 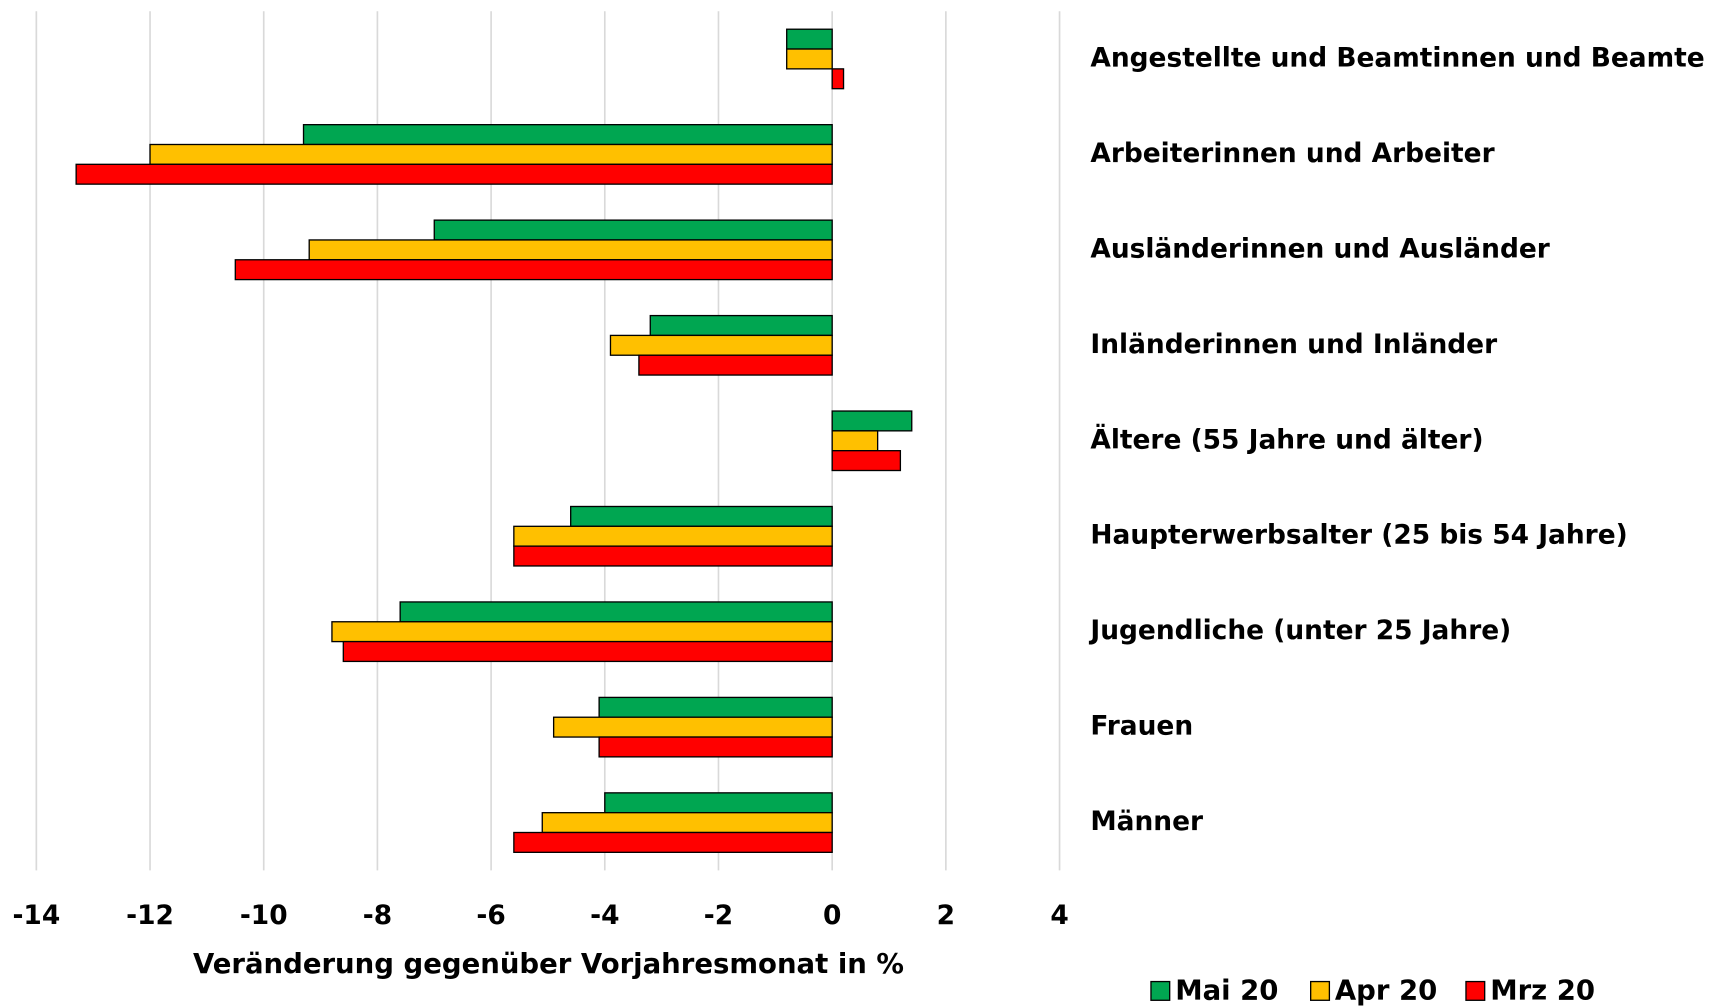 What do you see at coordinates (1059, 915) in the screenshot?
I see `x-tick-label: 4` at bounding box center [1059, 915].